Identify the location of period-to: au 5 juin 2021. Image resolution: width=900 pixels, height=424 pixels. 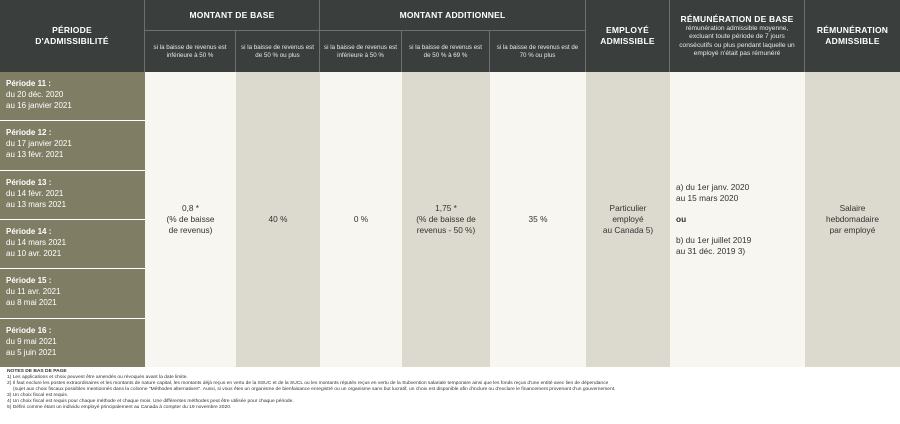
(31, 352).